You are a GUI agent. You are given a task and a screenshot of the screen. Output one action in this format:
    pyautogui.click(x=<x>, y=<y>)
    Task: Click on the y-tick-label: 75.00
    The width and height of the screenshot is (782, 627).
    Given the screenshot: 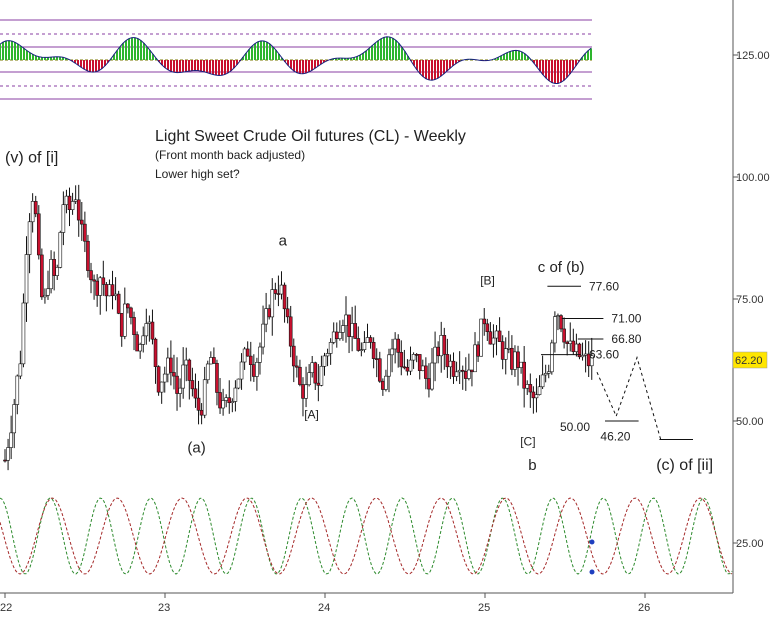 What is the action you would take?
    pyautogui.click(x=750, y=300)
    